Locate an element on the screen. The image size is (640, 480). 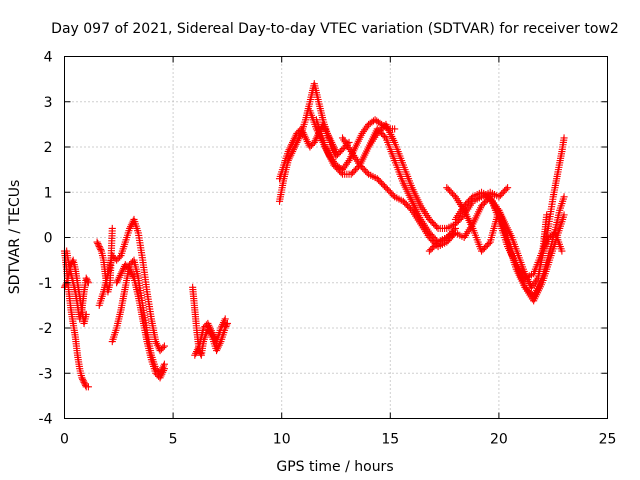
x-tick-label: 0 is located at coordinates (64, 440).